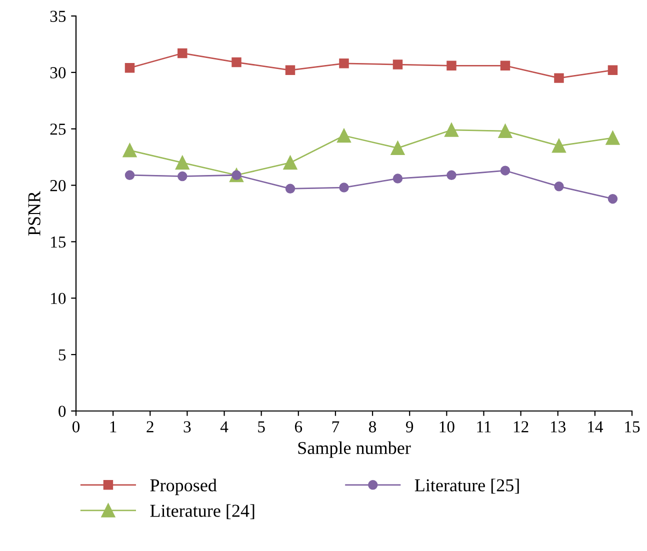 The height and width of the screenshot is (551, 647). I want to click on x-tick-label: 6, so click(298, 426).